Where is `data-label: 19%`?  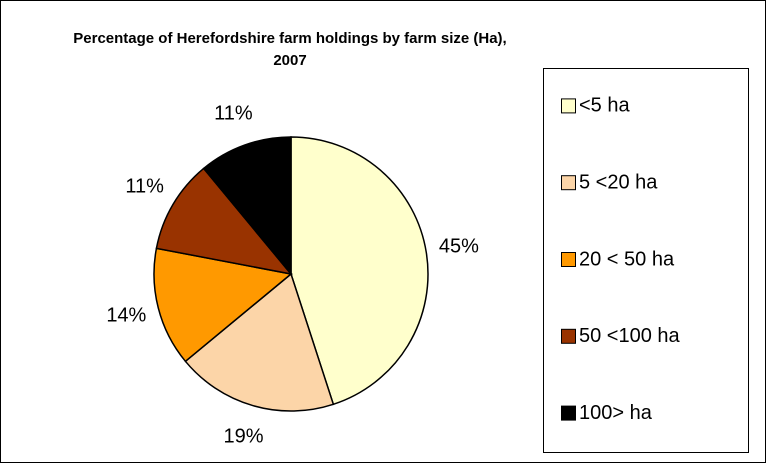
data-label: 19% is located at coordinates (244, 437).